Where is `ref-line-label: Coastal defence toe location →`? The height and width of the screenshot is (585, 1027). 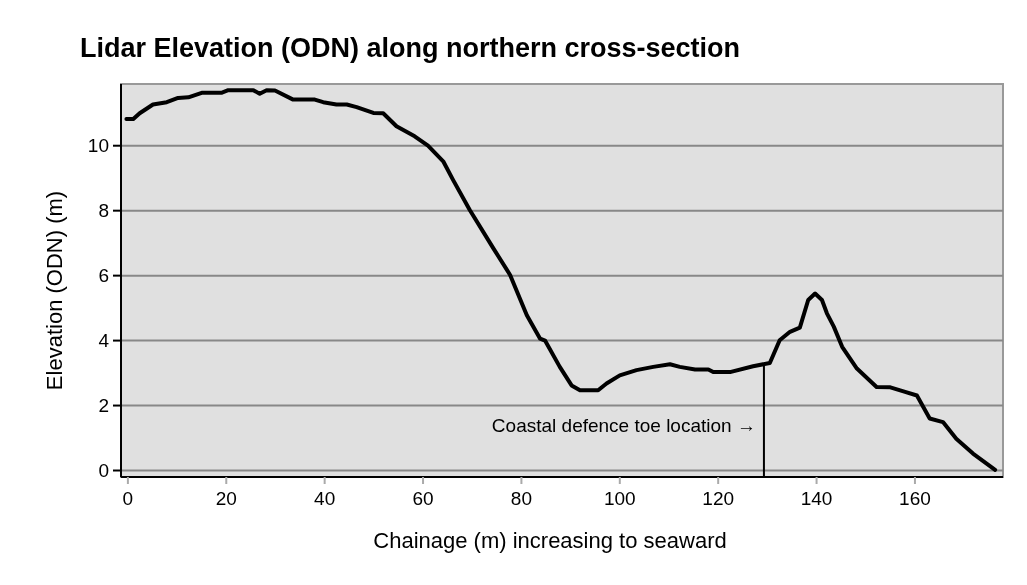
ref-line-label: Coastal defence toe location → is located at coordinates (623, 425).